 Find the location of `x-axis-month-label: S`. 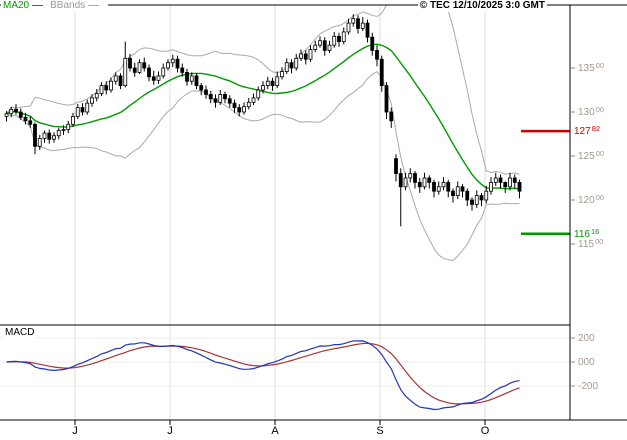

x-axis-month-label: S is located at coordinates (379, 431).